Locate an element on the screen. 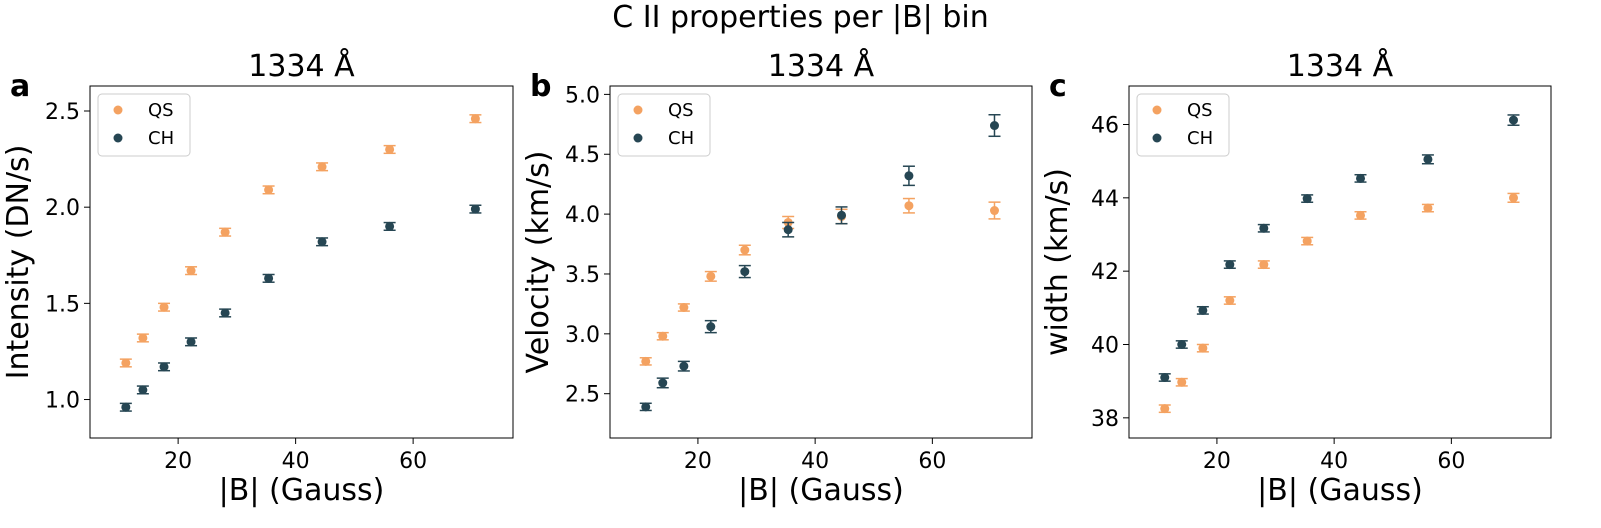 The image size is (1601, 528). panel-c-ytick-label: 38 is located at coordinates (1105, 419).